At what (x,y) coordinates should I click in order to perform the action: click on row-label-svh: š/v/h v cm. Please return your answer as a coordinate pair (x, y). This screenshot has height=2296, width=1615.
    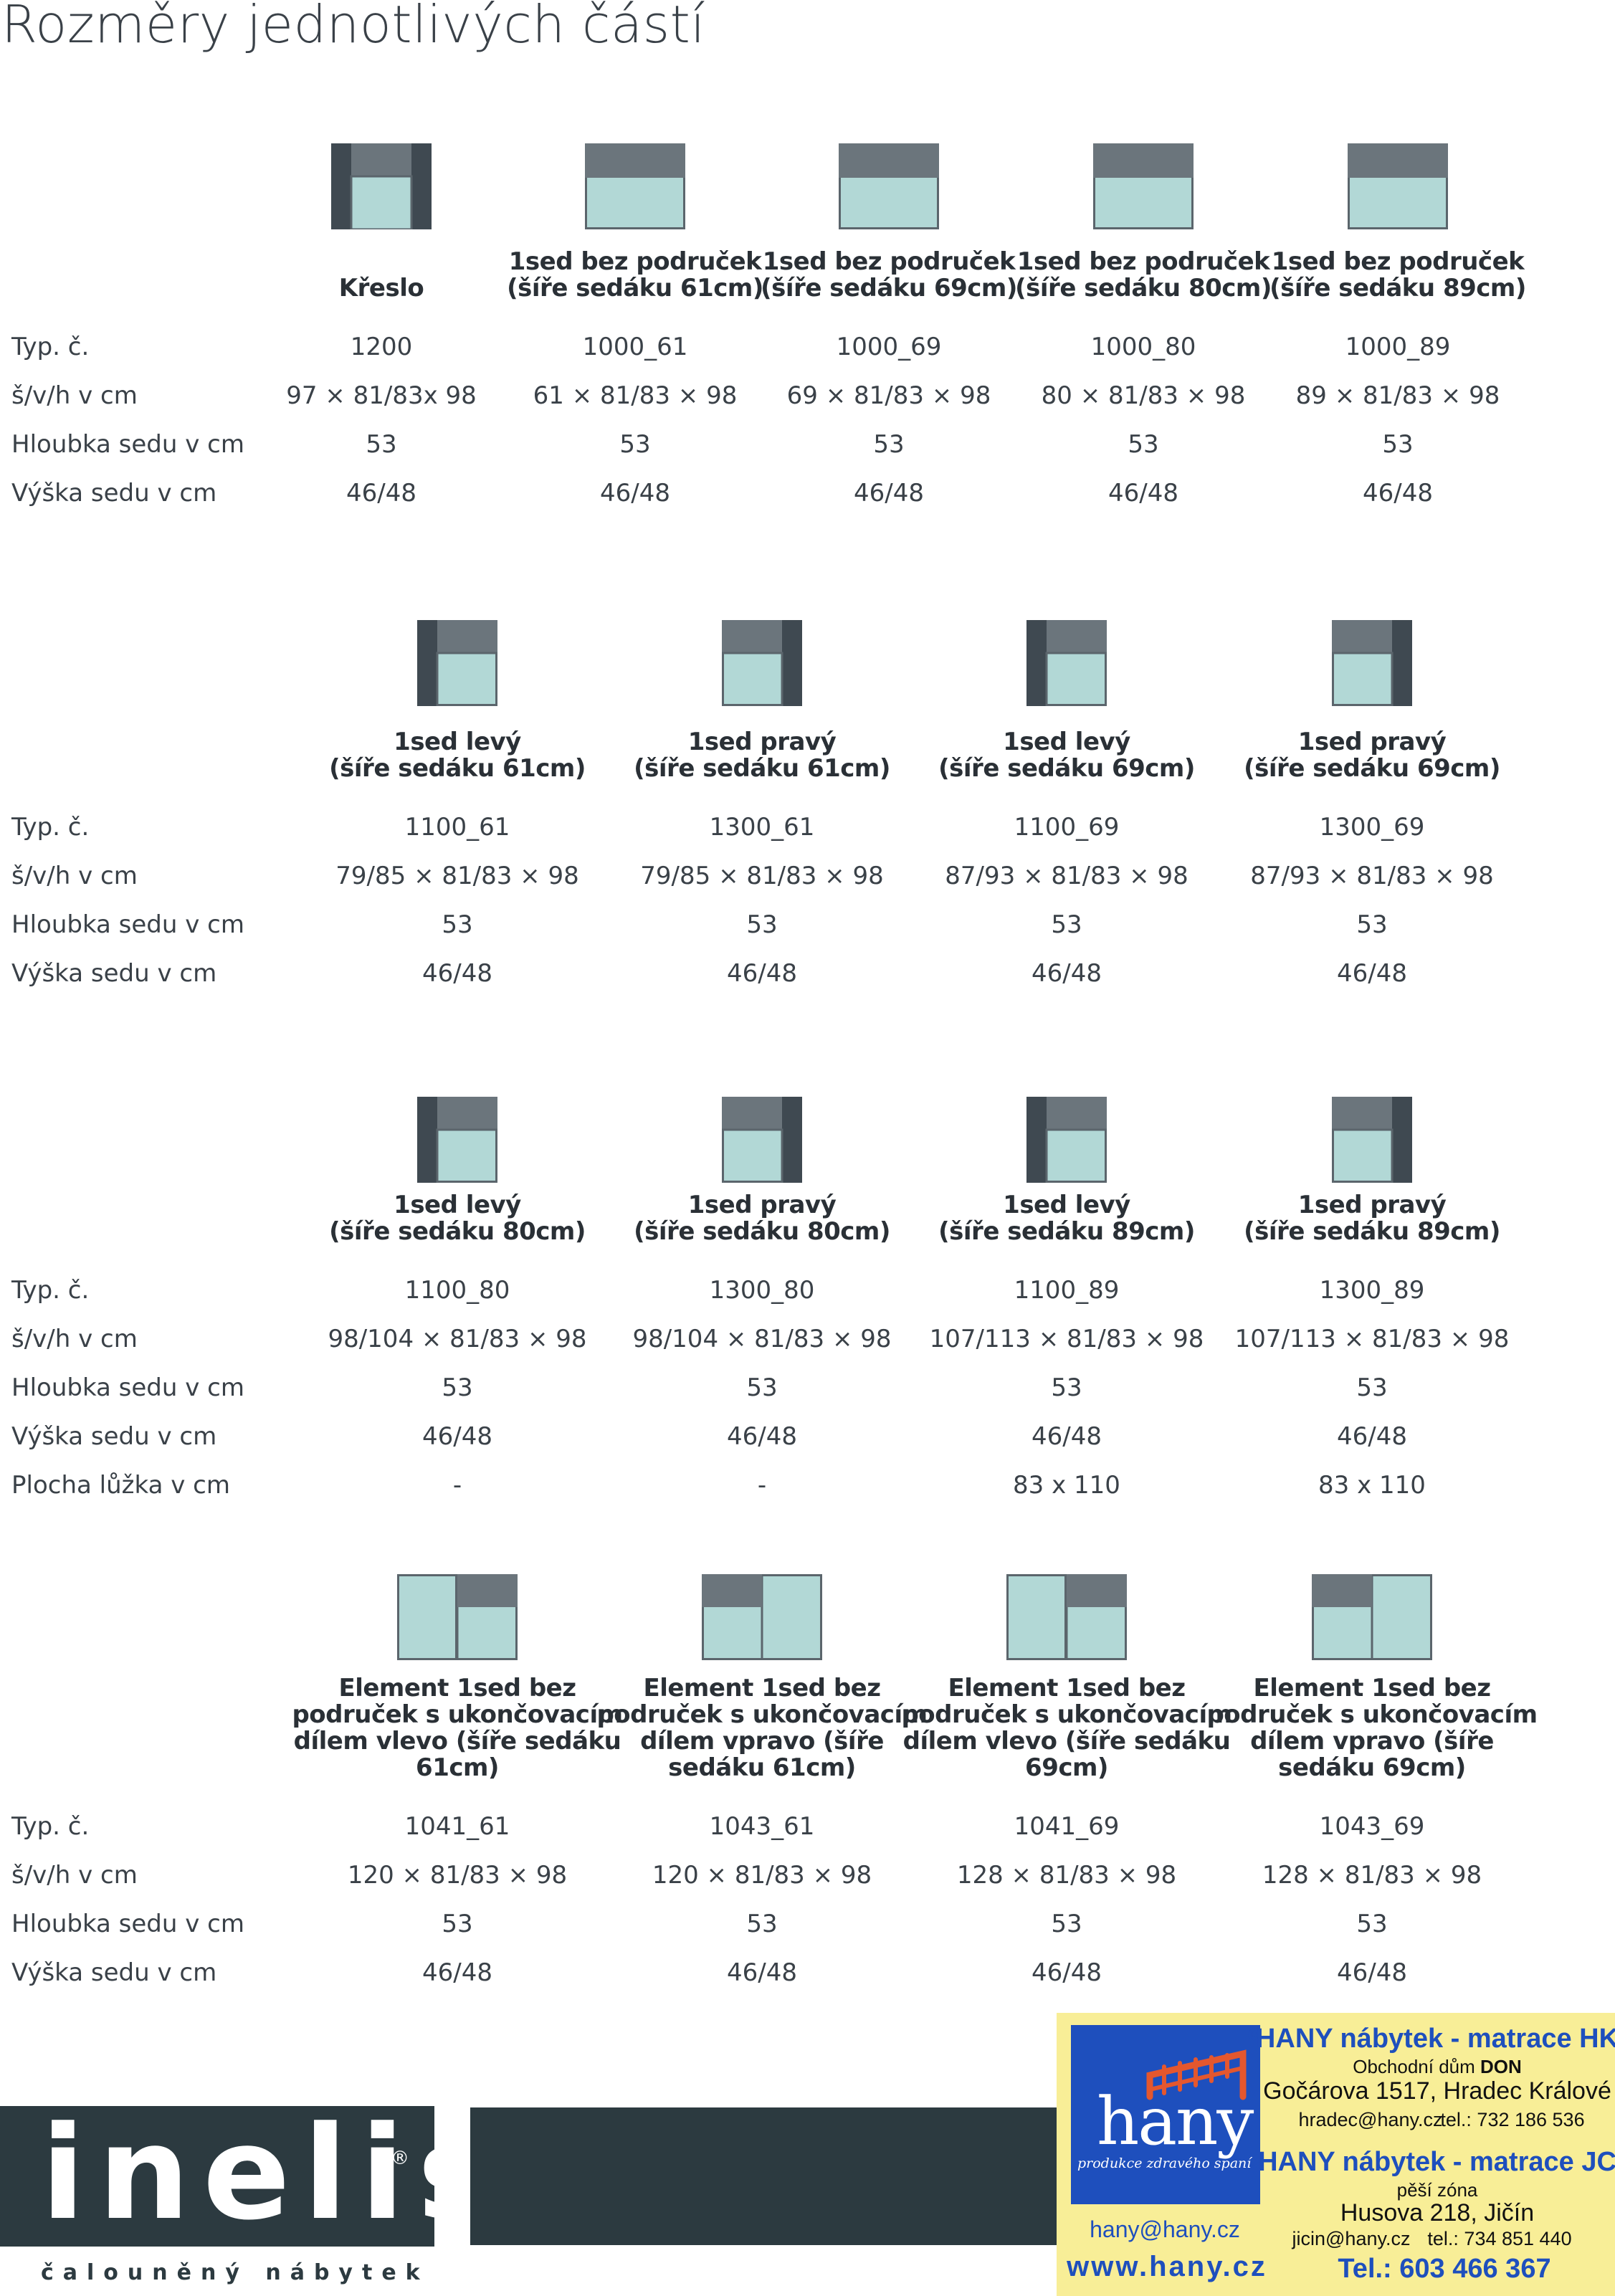
    Looking at the image, I should click on (74, 1875).